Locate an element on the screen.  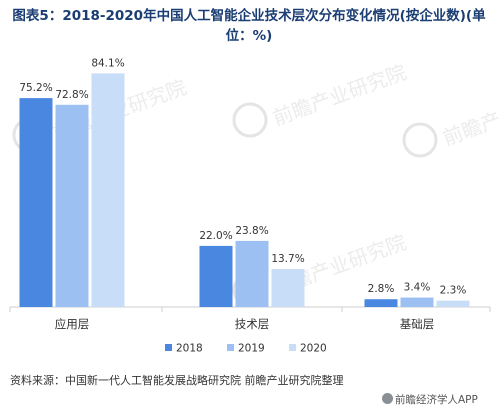
legend-swatch-2018 is located at coordinates (168, 347).